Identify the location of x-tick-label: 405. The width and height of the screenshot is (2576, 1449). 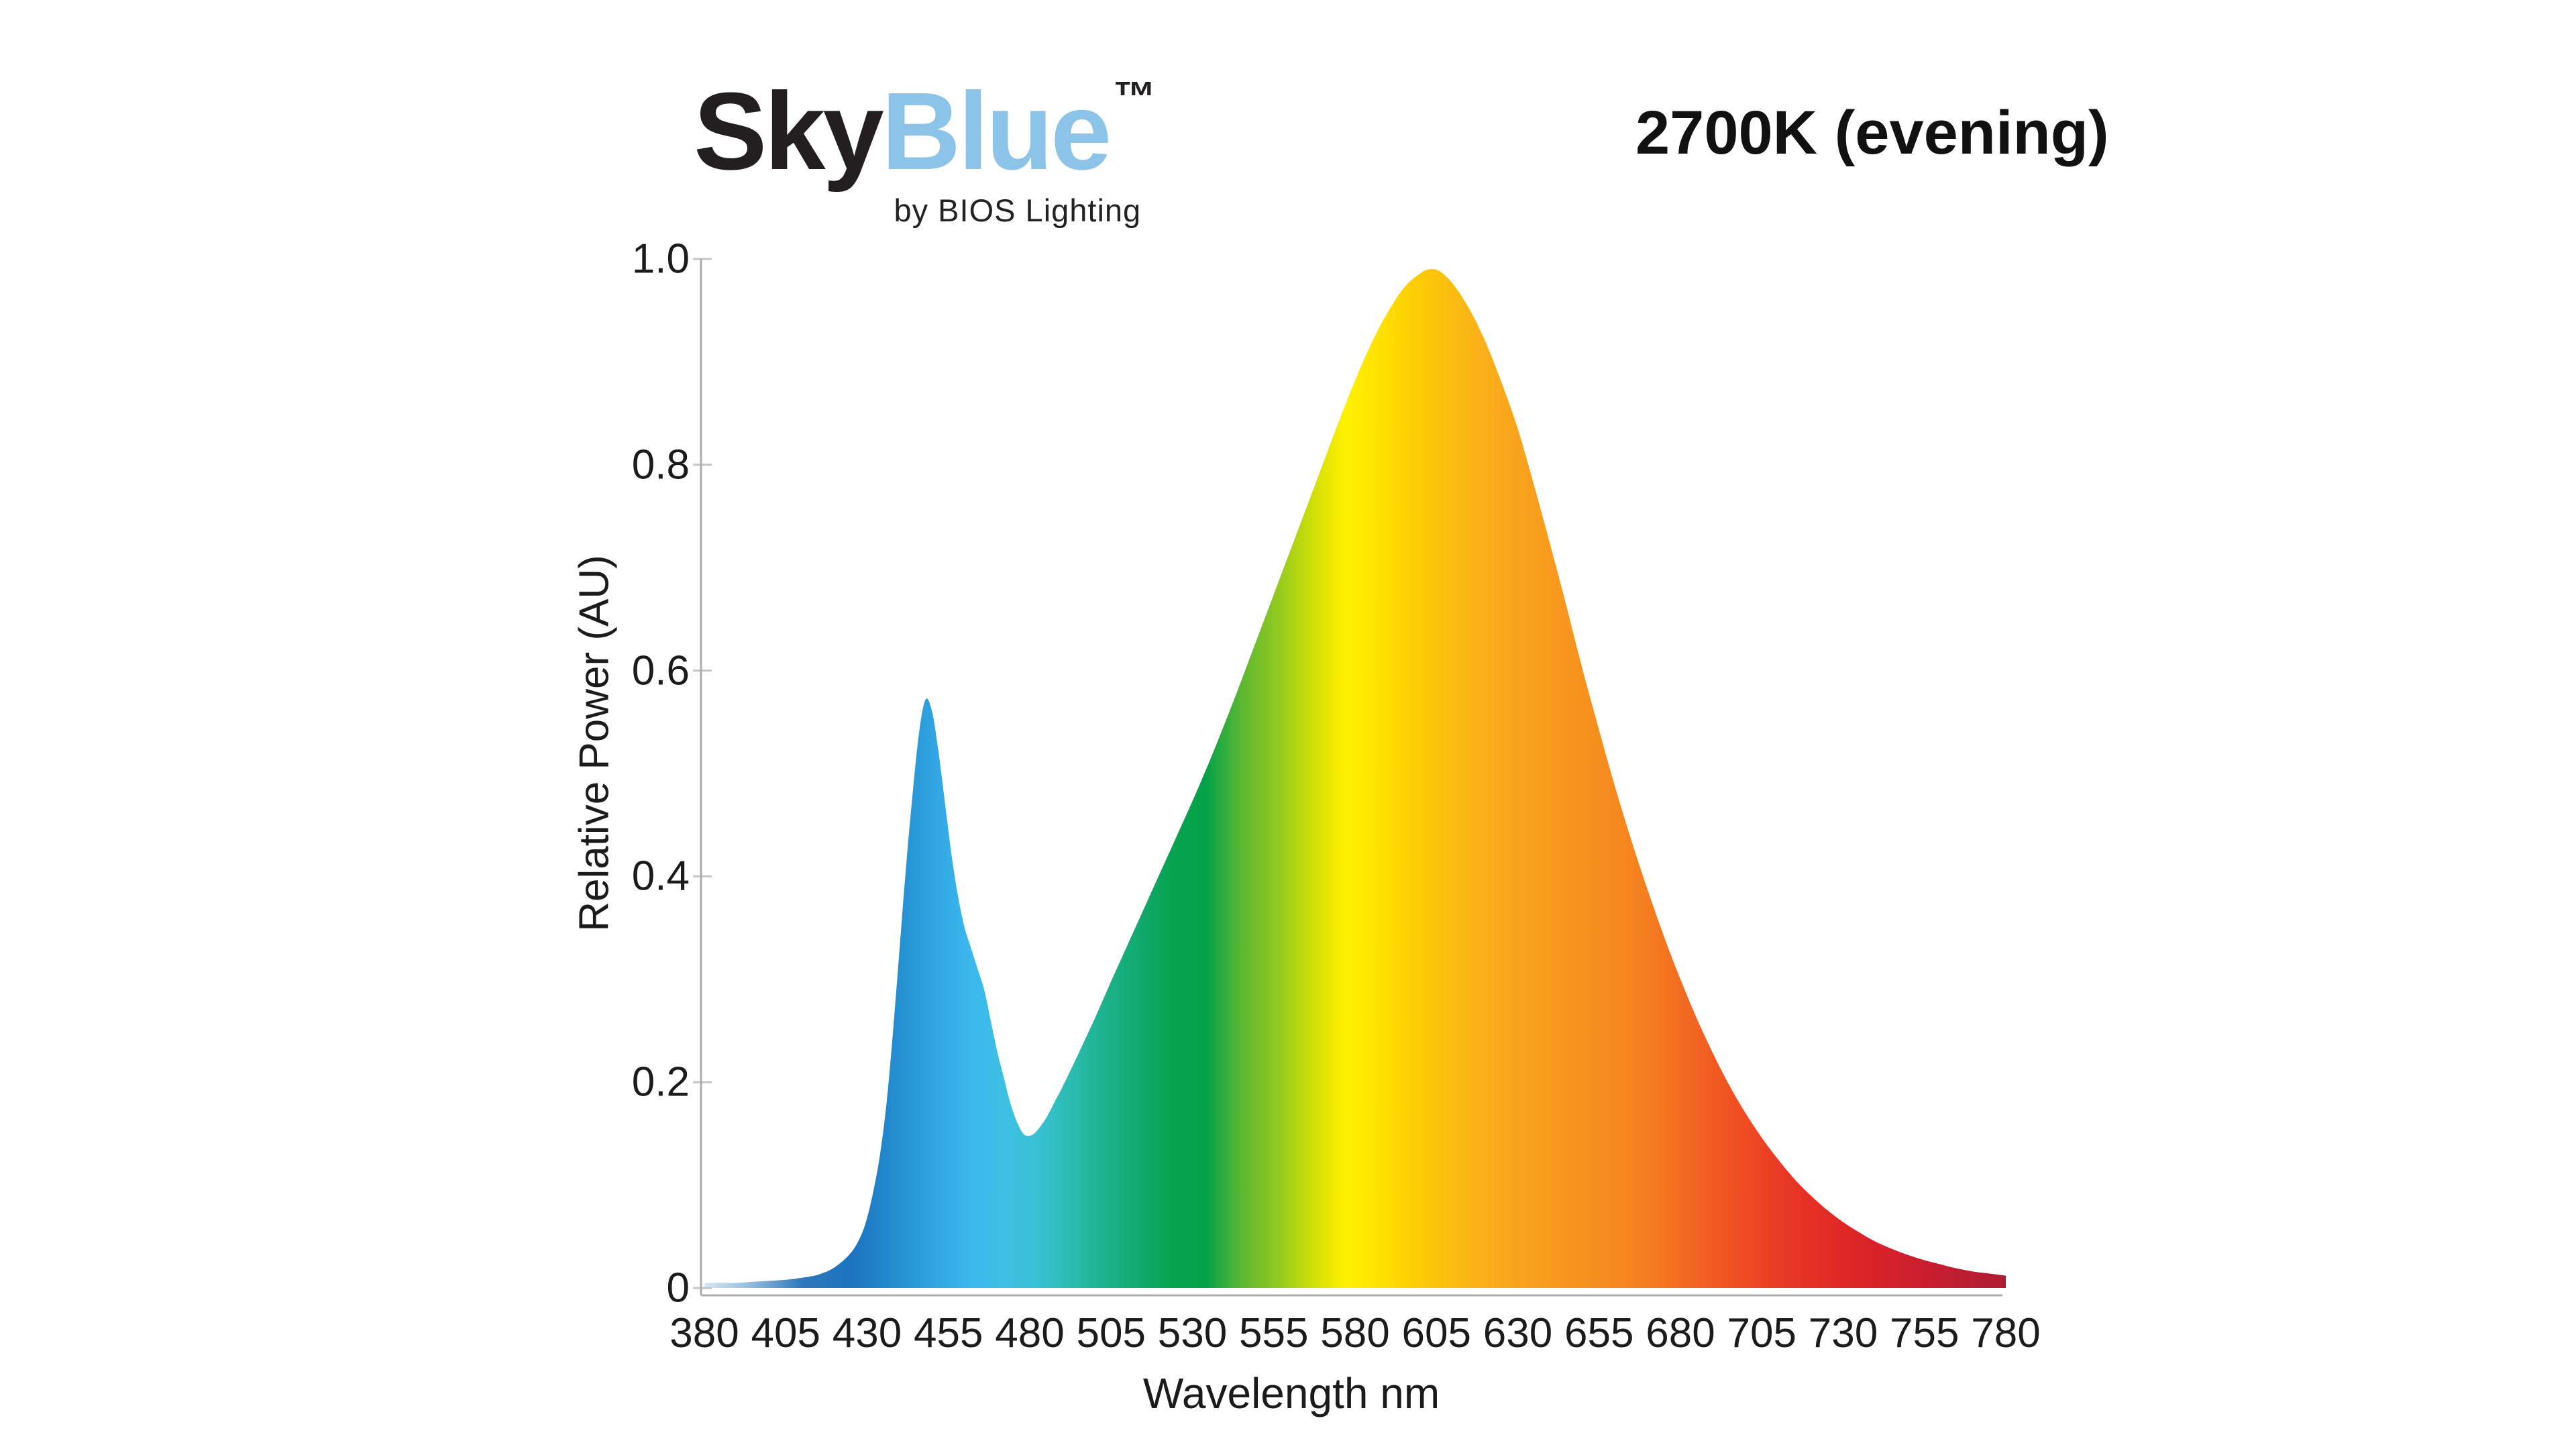
(785, 1333).